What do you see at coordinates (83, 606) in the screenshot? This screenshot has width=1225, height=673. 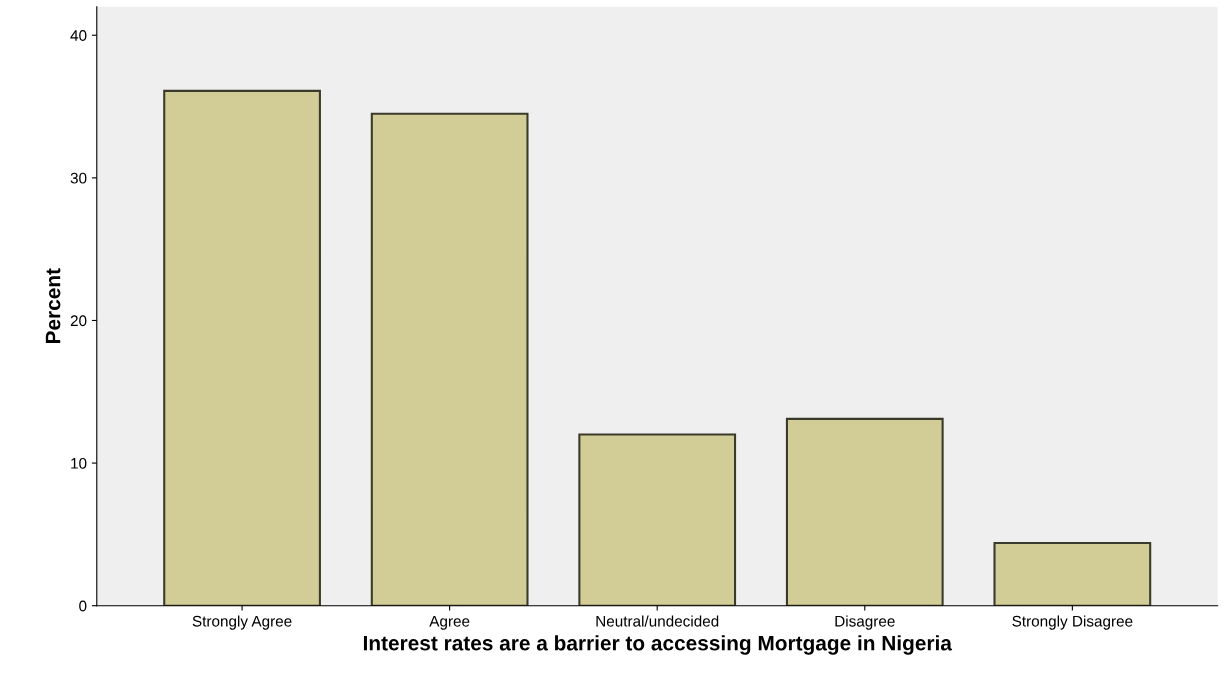 I see `y-tick-label: 0` at bounding box center [83, 606].